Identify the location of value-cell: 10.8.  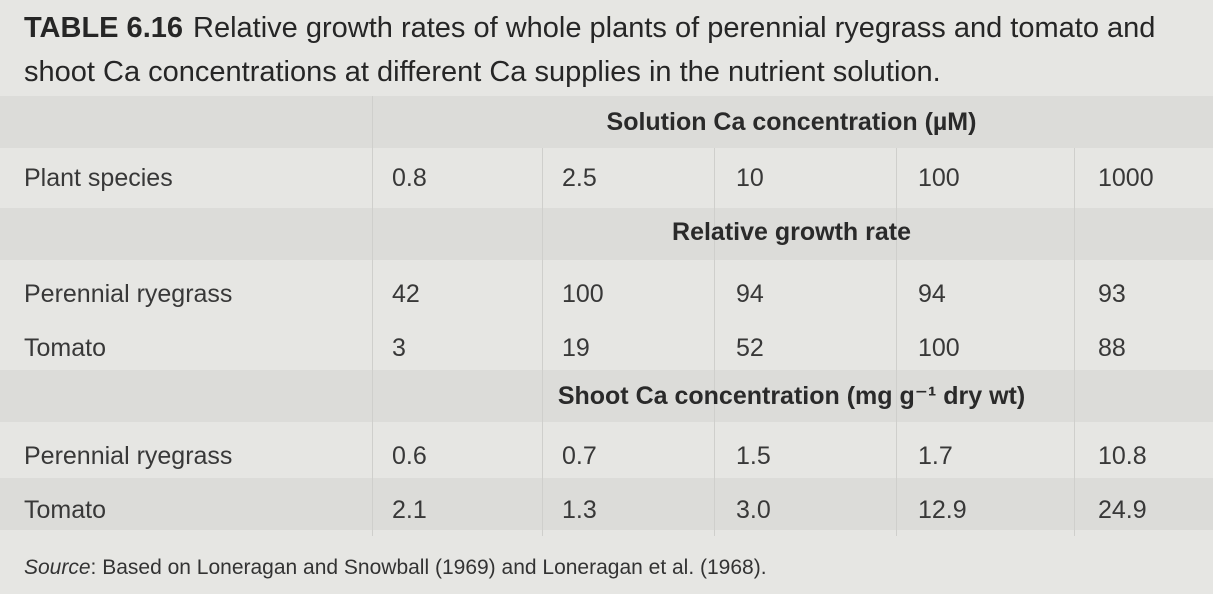
(1122, 456).